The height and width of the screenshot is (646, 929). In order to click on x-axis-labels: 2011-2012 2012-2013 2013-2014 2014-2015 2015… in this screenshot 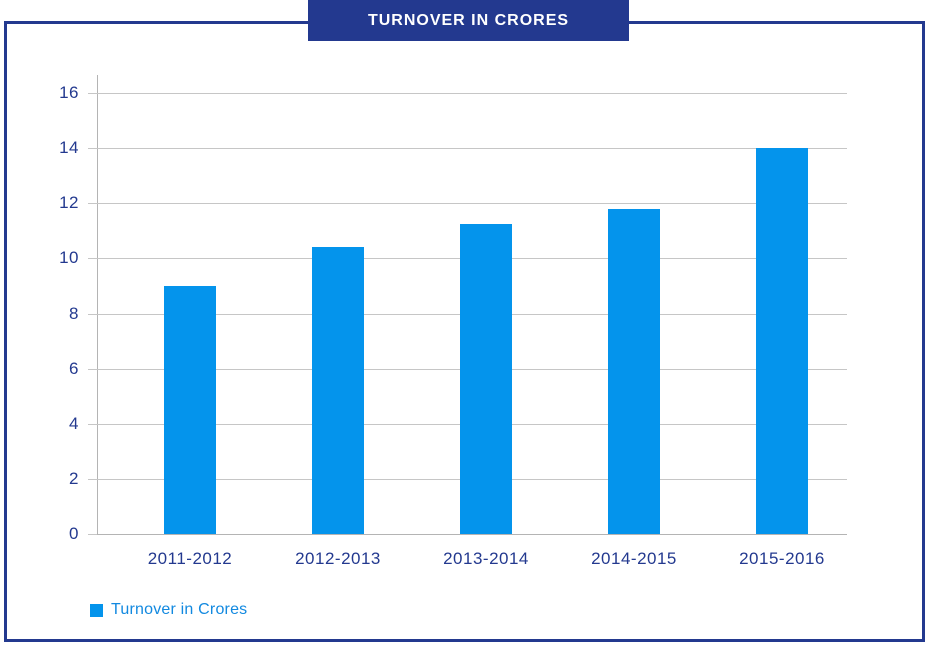, I will do `click(472, 560)`.